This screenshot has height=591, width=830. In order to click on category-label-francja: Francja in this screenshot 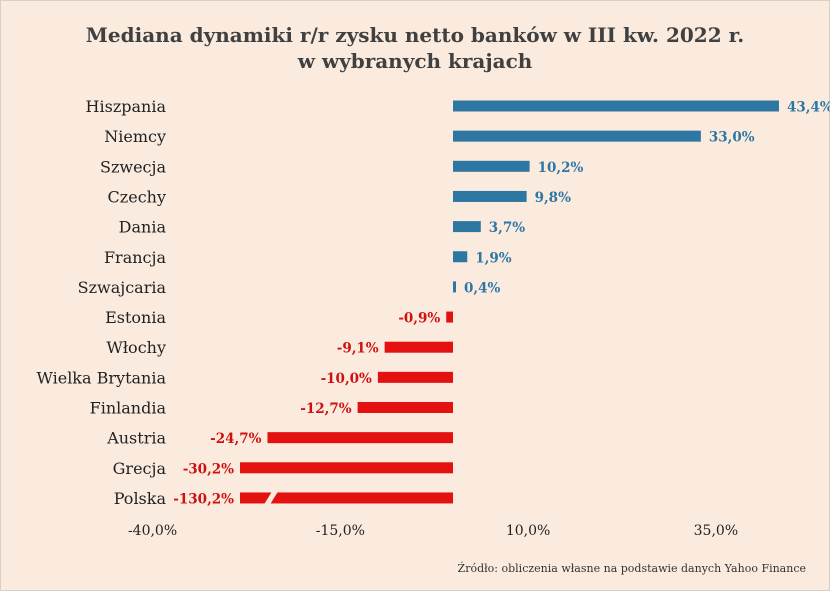, I will do `click(135, 257)`.